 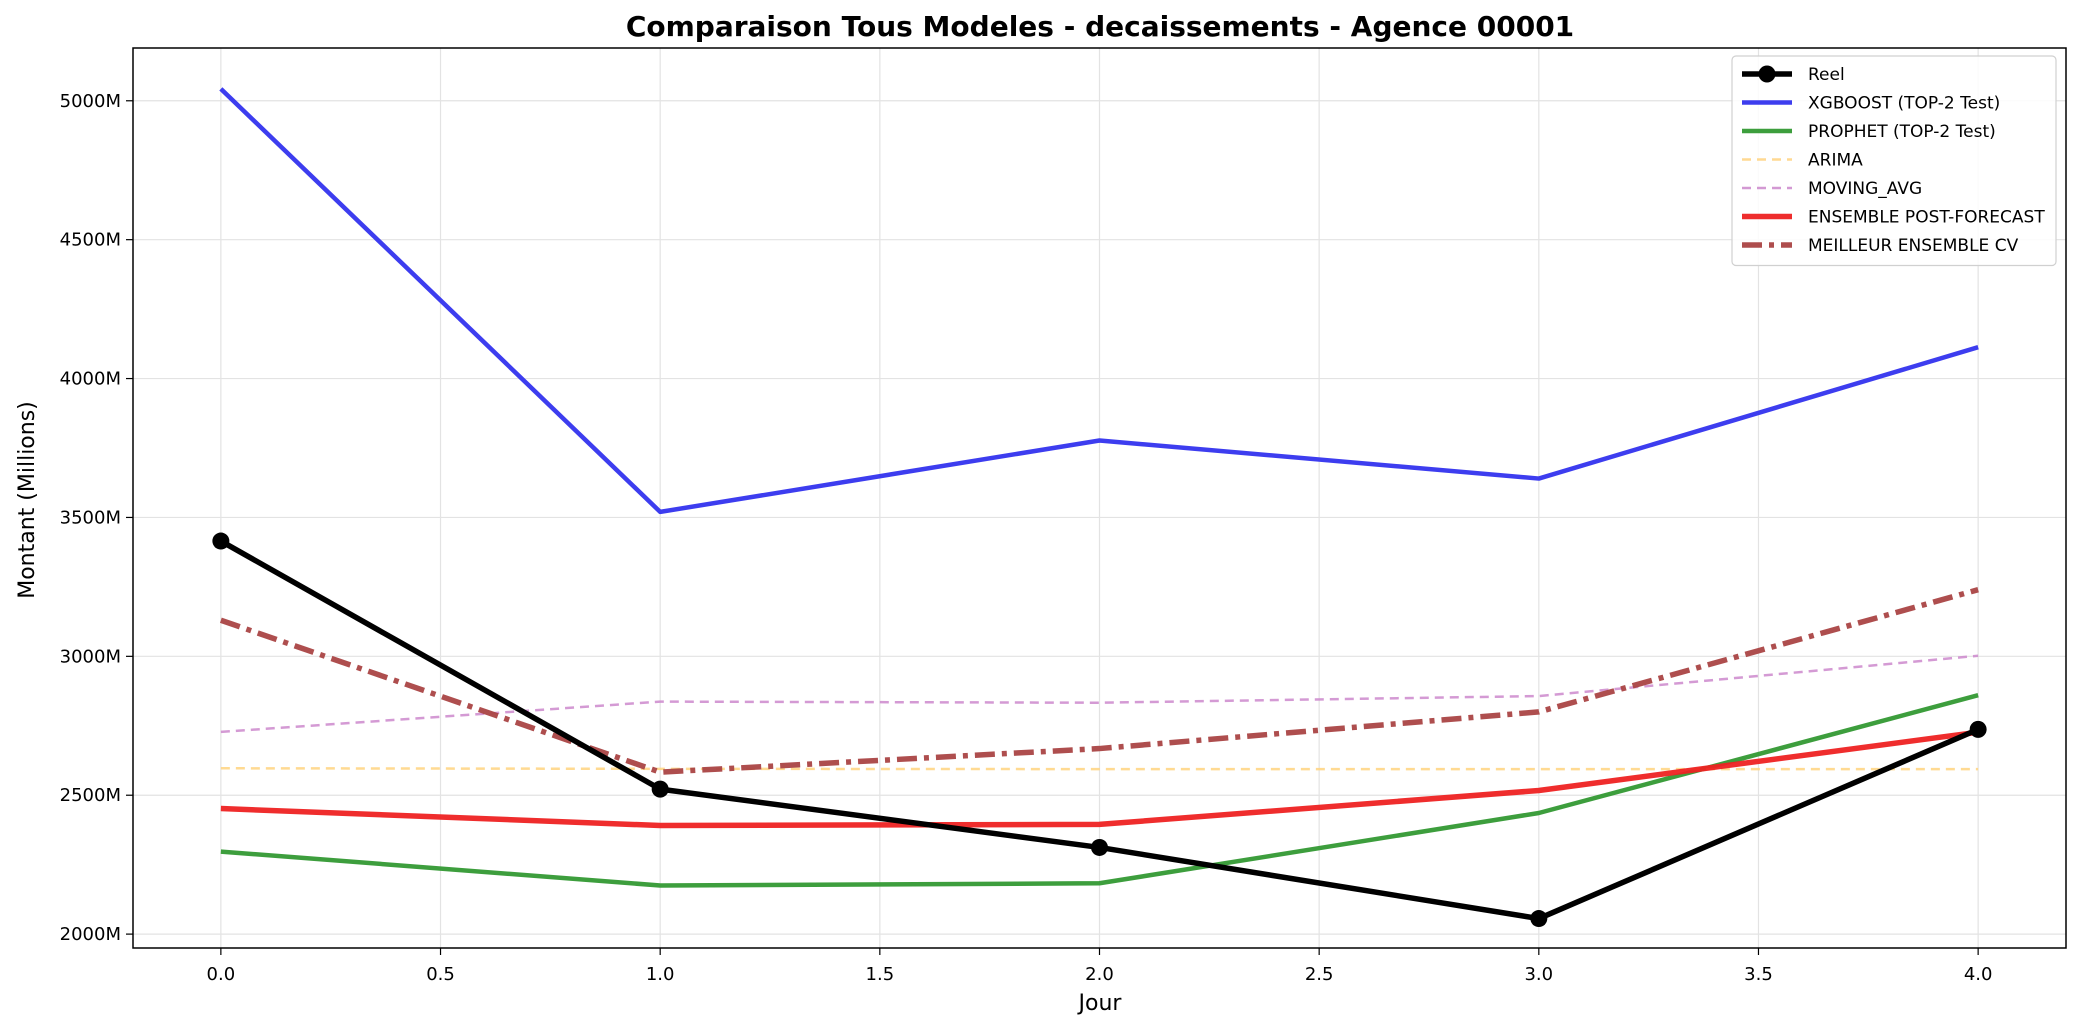 I want to click on series-line-moving-avg, so click(x=1099, y=694).